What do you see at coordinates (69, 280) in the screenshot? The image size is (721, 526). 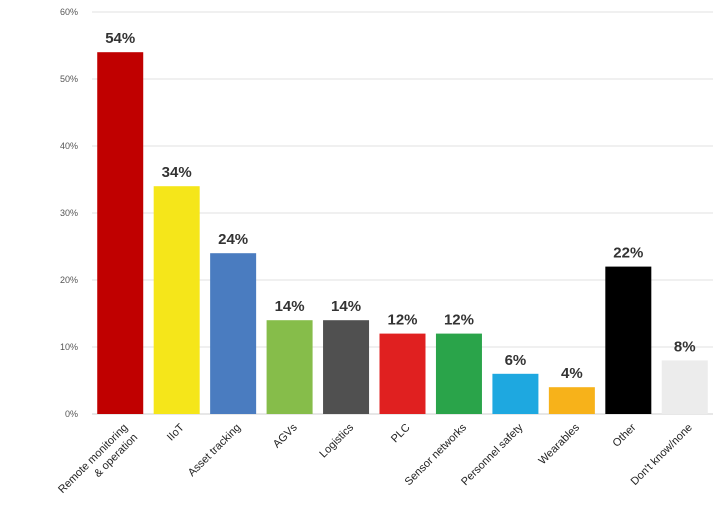 I see `y-tick-label: 20%` at bounding box center [69, 280].